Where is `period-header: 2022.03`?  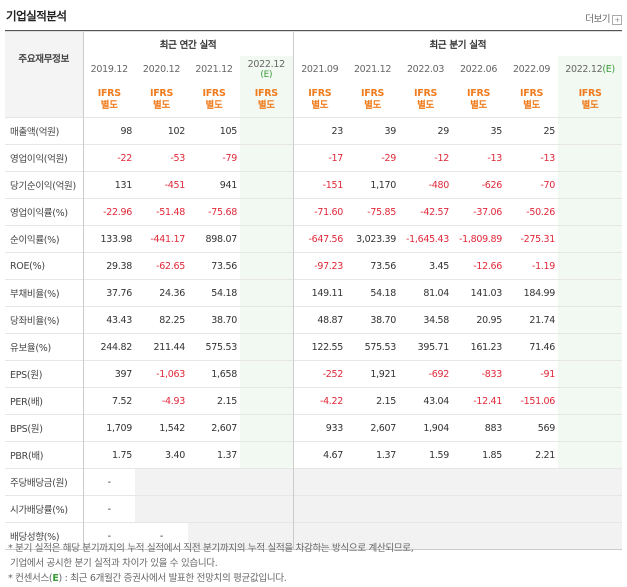
period-header: 2022.03 is located at coordinates (425, 69).